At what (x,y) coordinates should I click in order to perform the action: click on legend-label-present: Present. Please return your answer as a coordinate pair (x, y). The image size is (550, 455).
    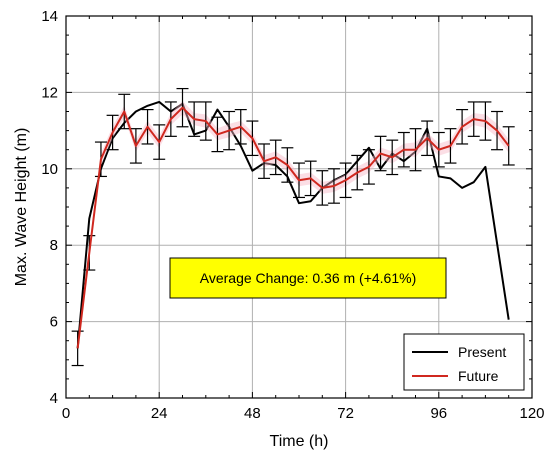
    Looking at the image, I should click on (482, 352).